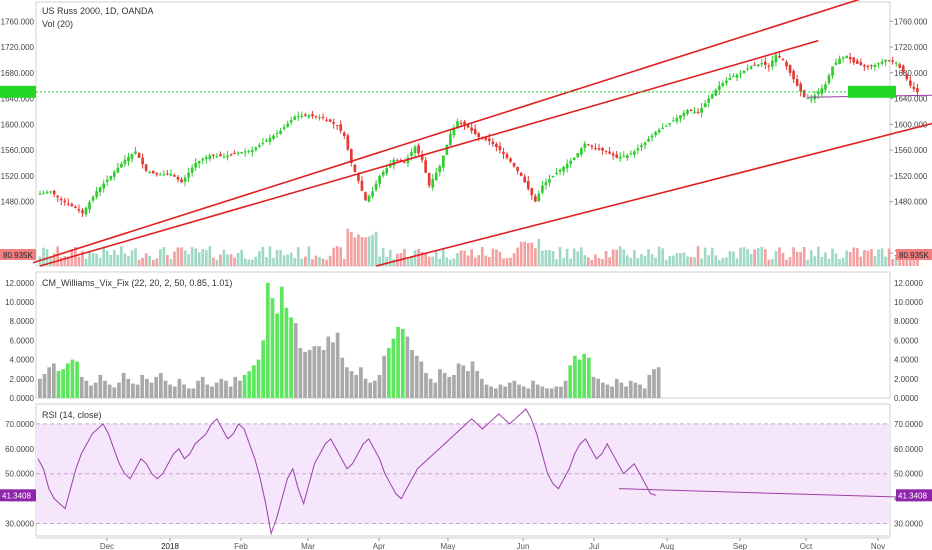  What do you see at coordinates (775, 493) in the screenshot?
I see `rsi-trendline` at bounding box center [775, 493].